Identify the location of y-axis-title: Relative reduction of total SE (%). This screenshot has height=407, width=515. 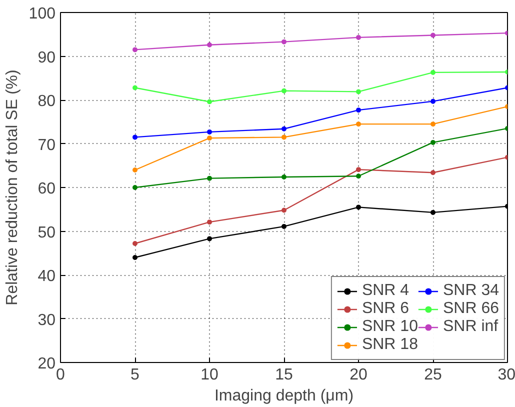
(12, 188).